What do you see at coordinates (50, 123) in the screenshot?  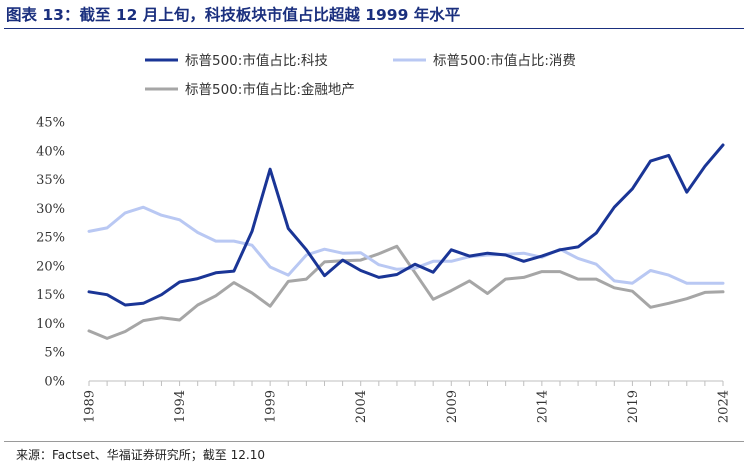 I see `y-tick-label: 45%` at bounding box center [50, 123].